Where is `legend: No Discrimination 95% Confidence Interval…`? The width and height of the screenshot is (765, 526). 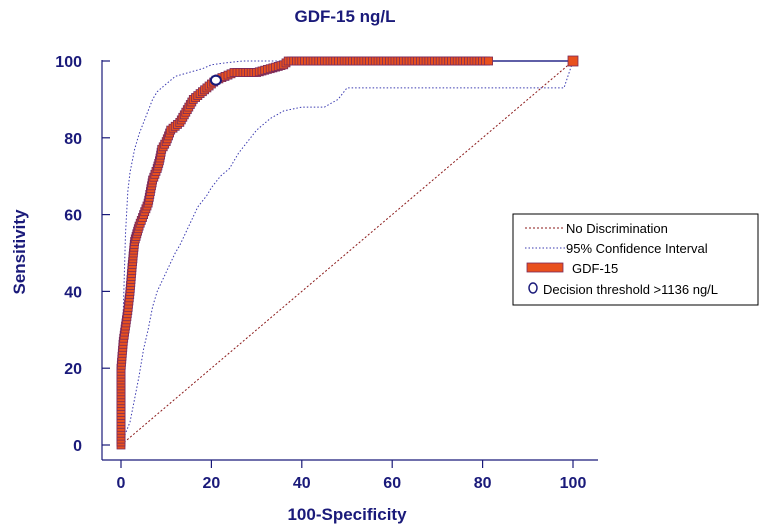 legend: No Discrimination 95% Confidence Interval… is located at coordinates (635, 259).